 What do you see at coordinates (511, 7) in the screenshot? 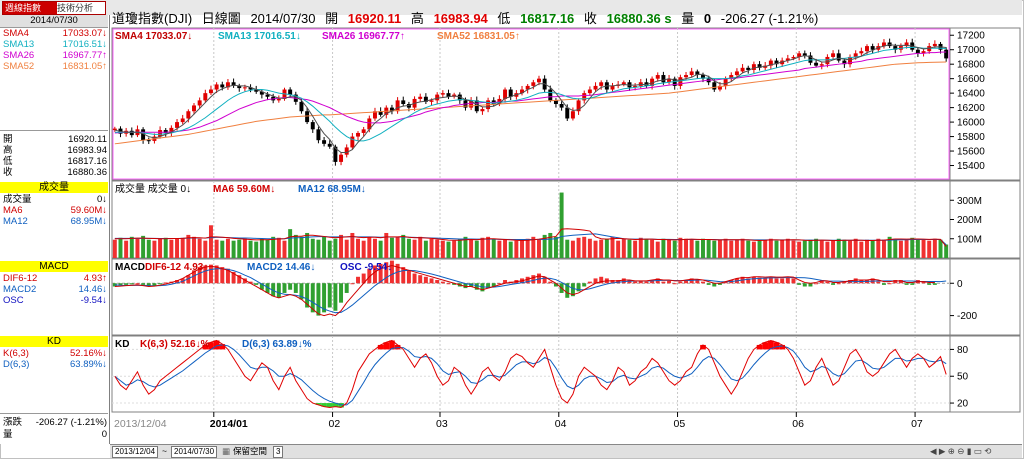
I see `top-toolbar: 週線指數 技術分析` at bounding box center [511, 7].